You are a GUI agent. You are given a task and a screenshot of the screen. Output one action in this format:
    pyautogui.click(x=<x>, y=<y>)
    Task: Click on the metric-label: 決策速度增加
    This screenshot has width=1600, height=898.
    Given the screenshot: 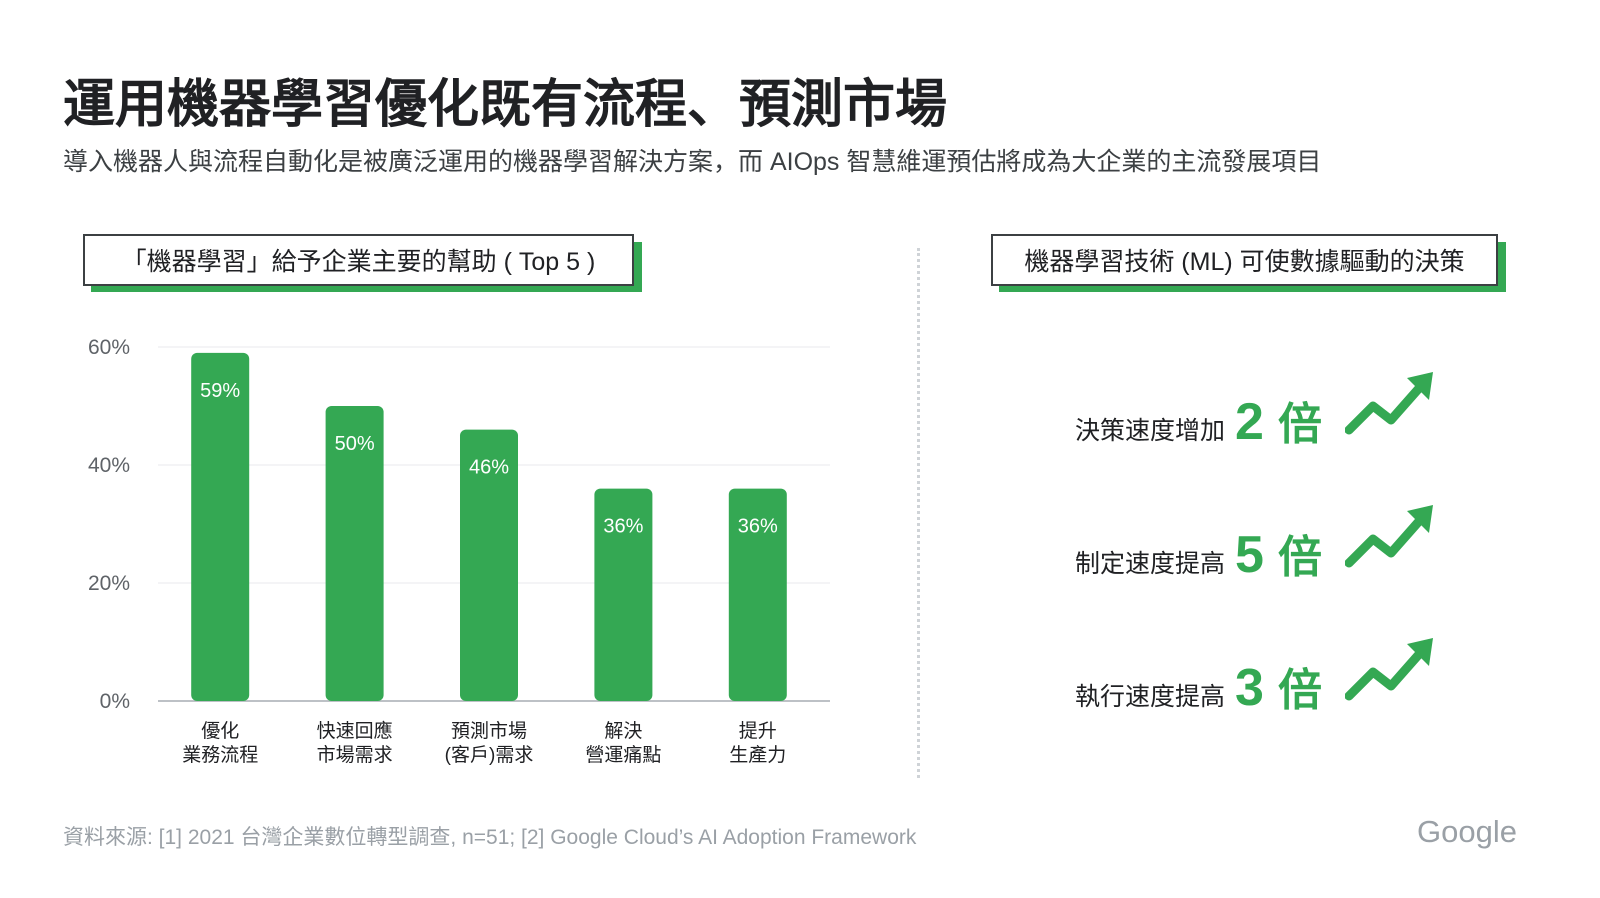 What is the action you would take?
    pyautogui.click(x=1150, y=431)
    